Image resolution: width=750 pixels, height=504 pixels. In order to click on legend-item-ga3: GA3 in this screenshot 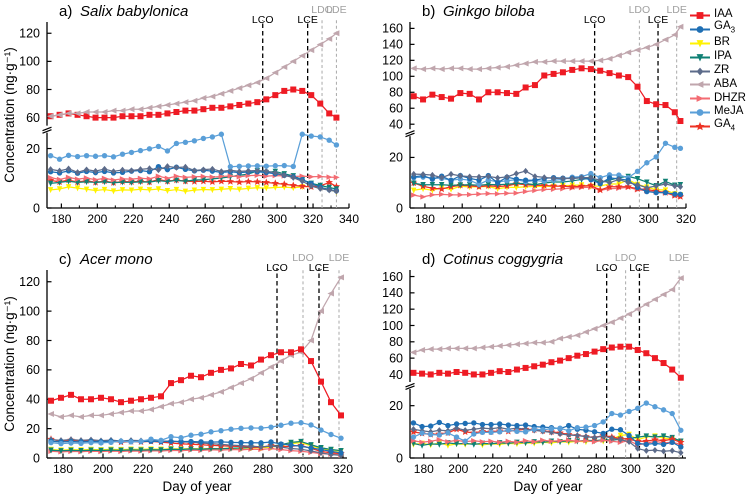, I will do `click(718, 28)`.